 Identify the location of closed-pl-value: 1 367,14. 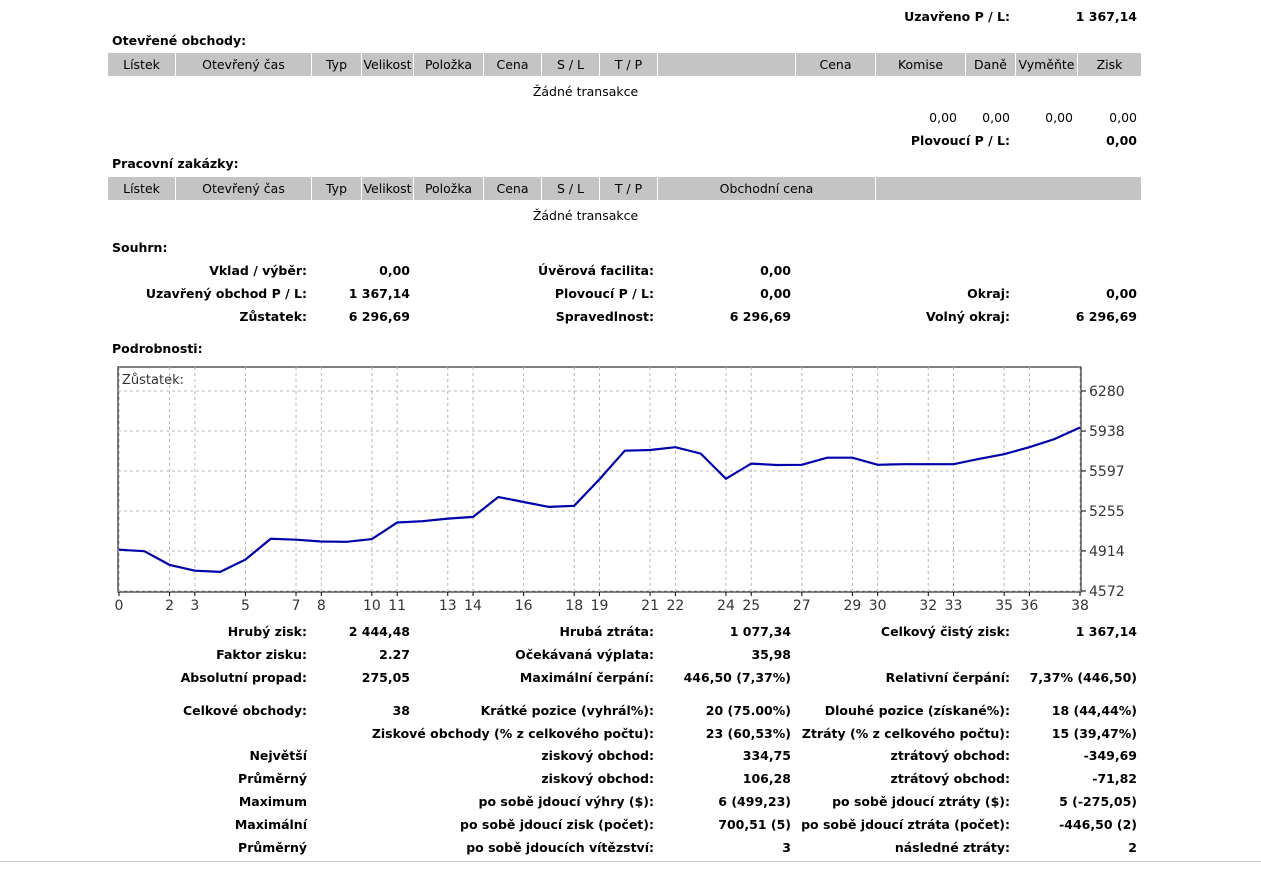
(1106, 16).